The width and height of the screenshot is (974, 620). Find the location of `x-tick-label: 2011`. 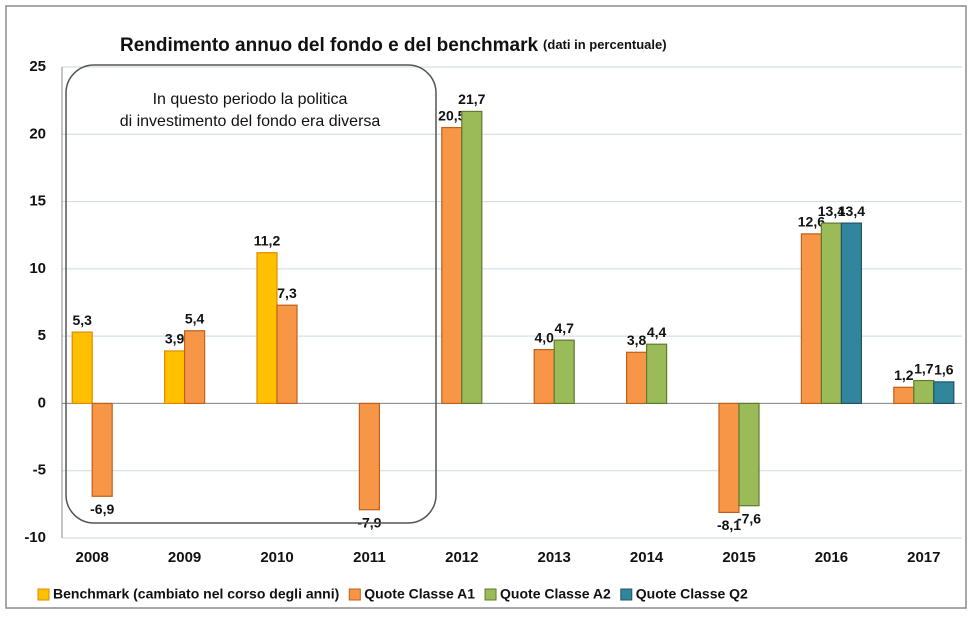

x-tick-label: 2011 is located at coordinates (369, 557).